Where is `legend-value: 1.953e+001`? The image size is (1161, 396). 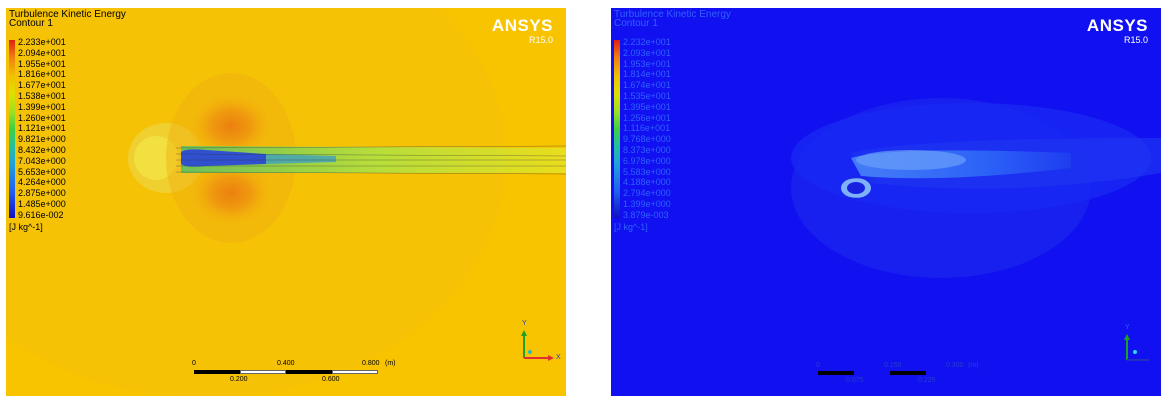
legend-value: 1.953e+001 is located at coordinates (647, 63).